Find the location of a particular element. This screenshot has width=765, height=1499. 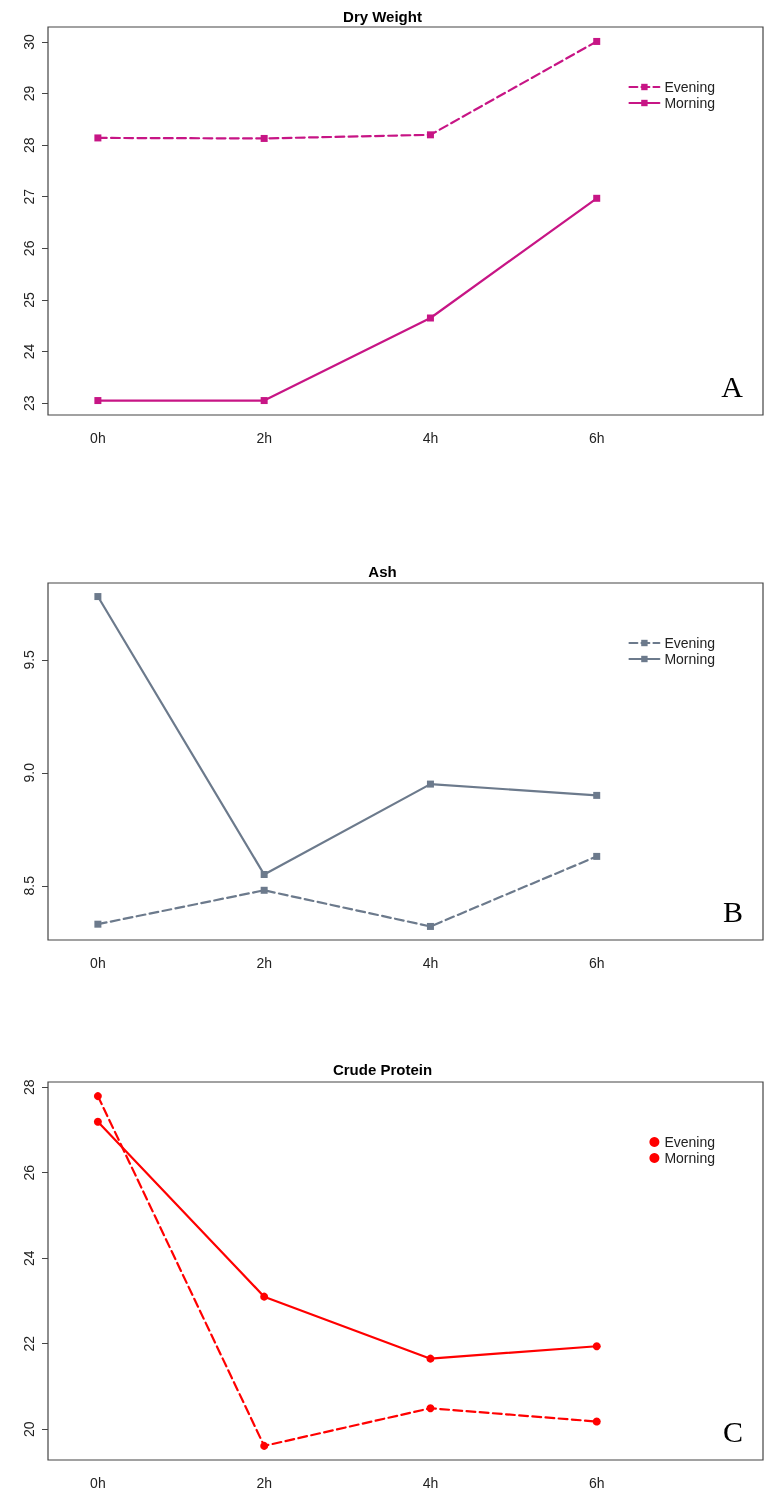

chart-title: Ash is located at coordinates (382, 571).